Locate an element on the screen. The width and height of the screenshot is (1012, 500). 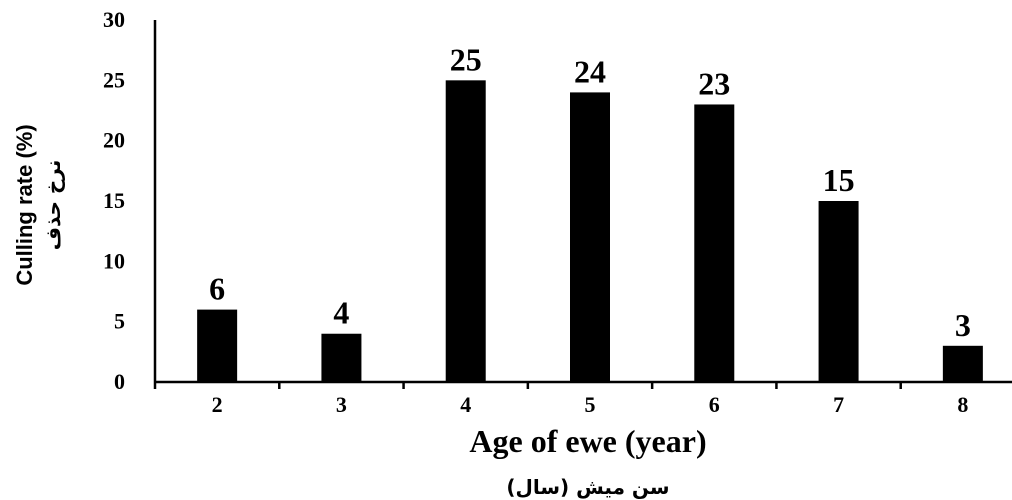
y-axis-title: Culling rate (%) is located at coordinates (24, 204).